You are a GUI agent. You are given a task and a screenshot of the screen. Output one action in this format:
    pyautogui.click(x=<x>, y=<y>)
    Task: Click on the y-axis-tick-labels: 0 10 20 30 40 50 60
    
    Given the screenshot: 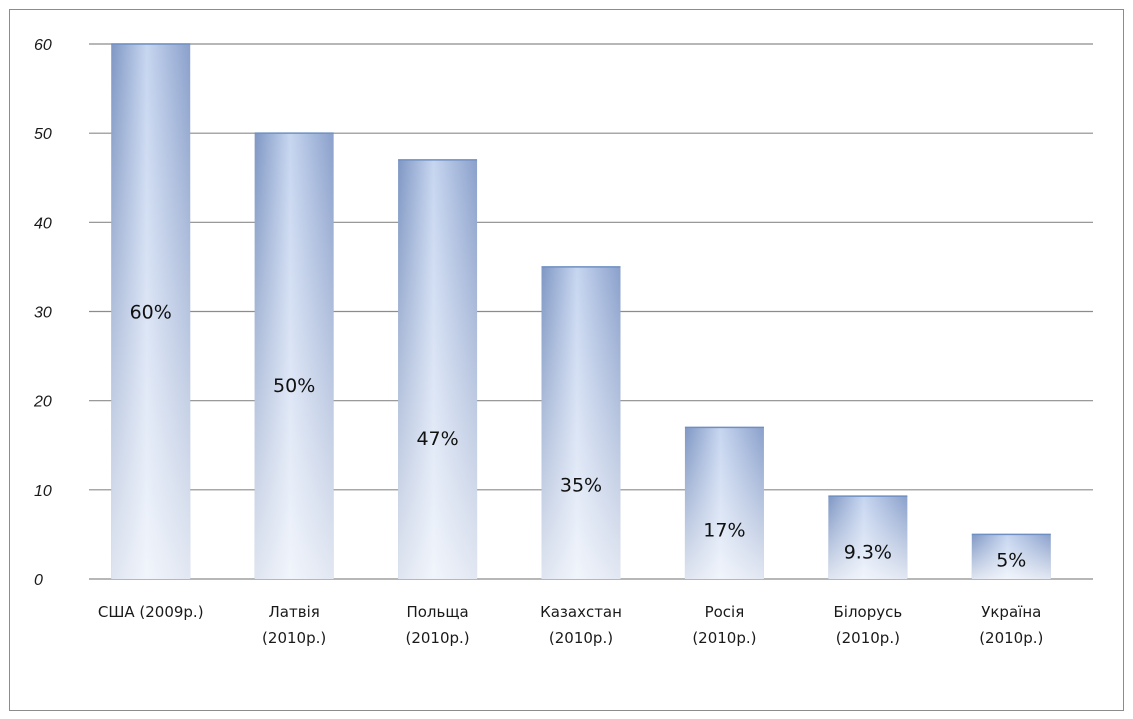 What is the action you would take?
    pyautogui.click(x=42, y=313)
    